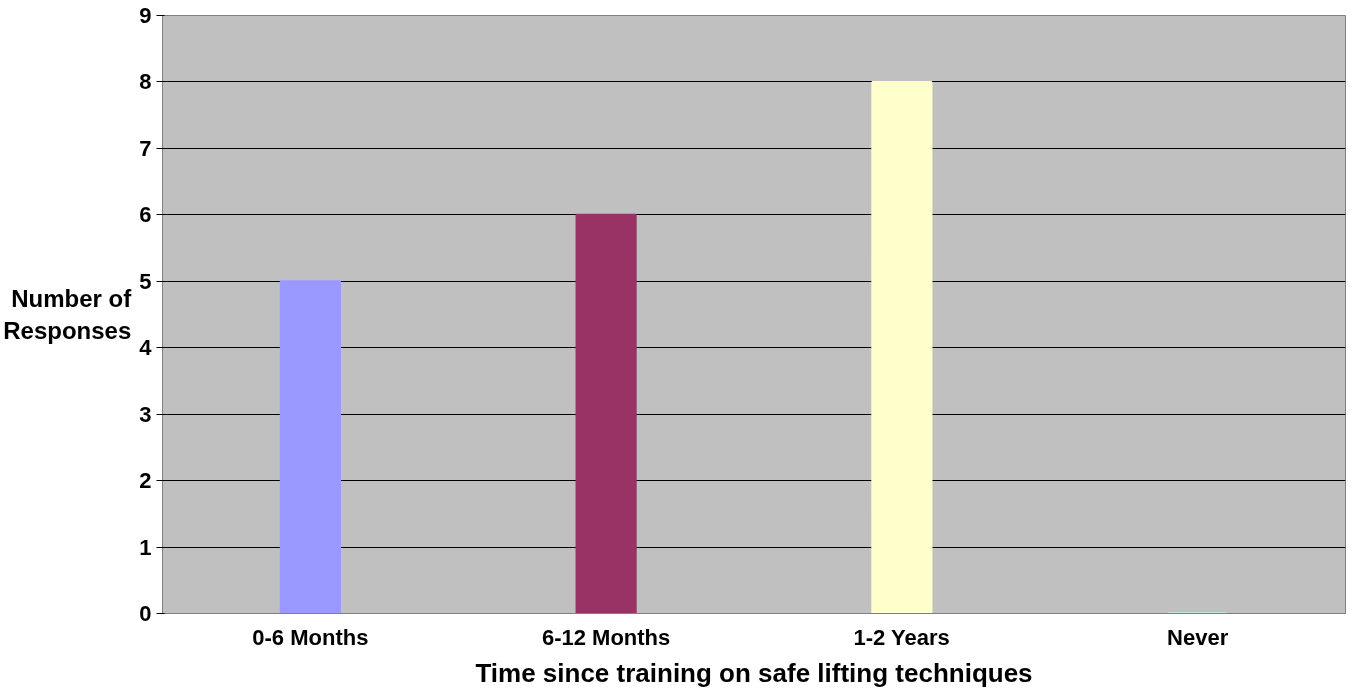 The image size is (1366, 700). Describe the element at coordinates (145, 148) in the screenshot. I see `y-tick-label: 7` at that location.